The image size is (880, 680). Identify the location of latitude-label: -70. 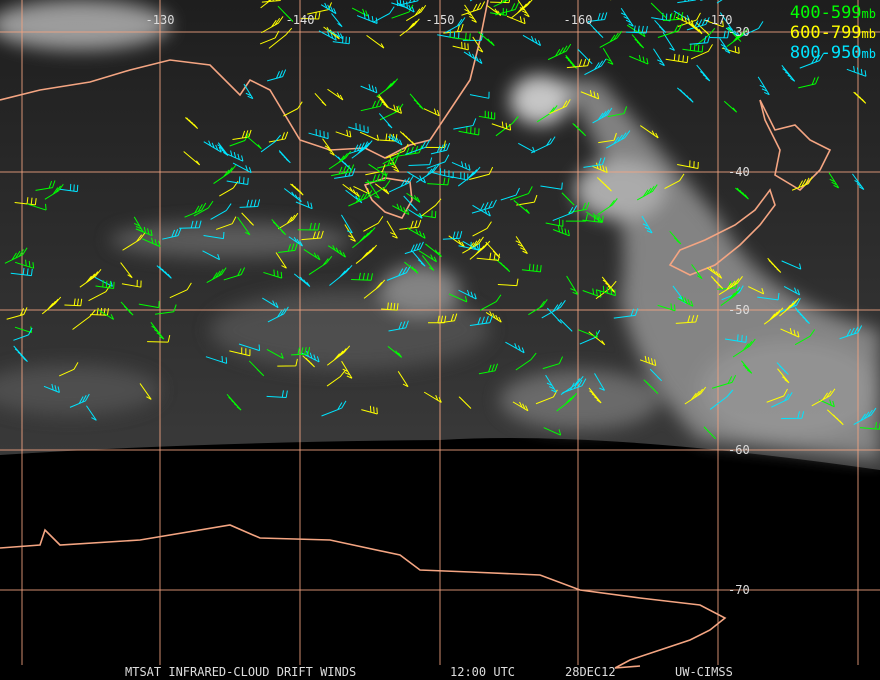
(739, 590).